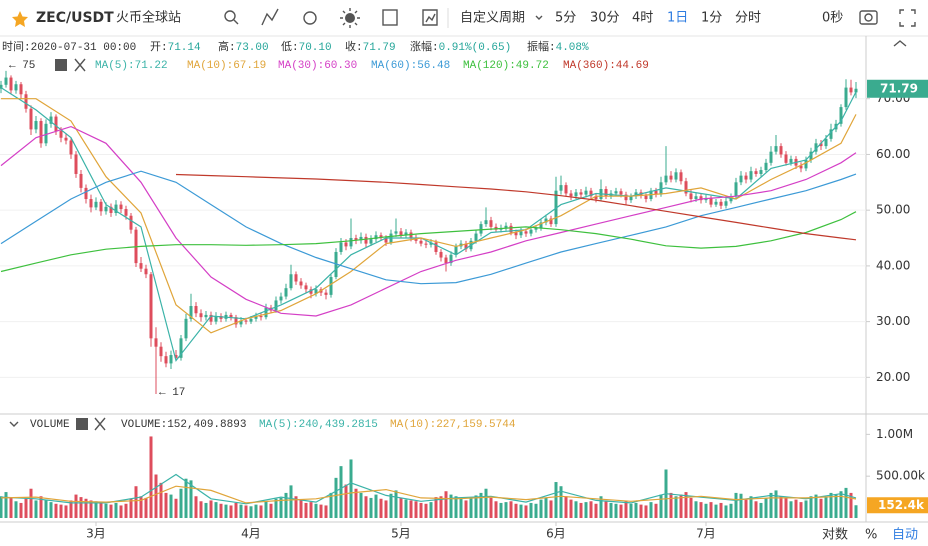 The height and width of the screenshot is (546, 928). What do you see at coordinates (231, 17) in the screenshot?
I see `search-icon` at bounding box center [231, 17].